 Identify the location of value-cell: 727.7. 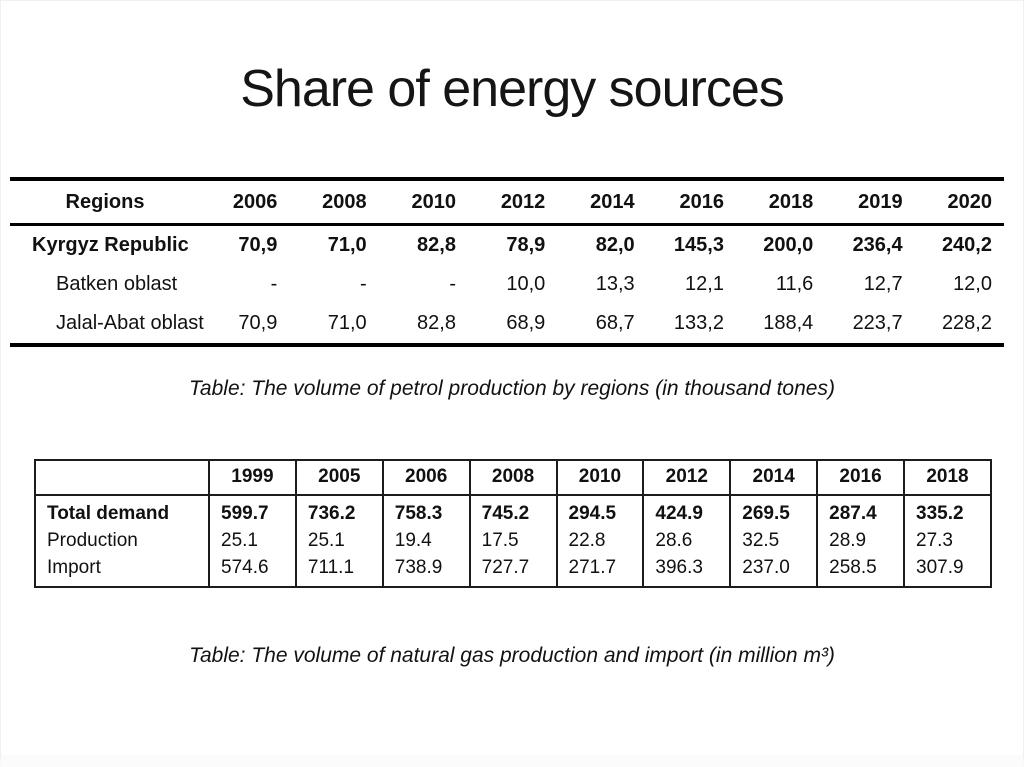
(513, 570).